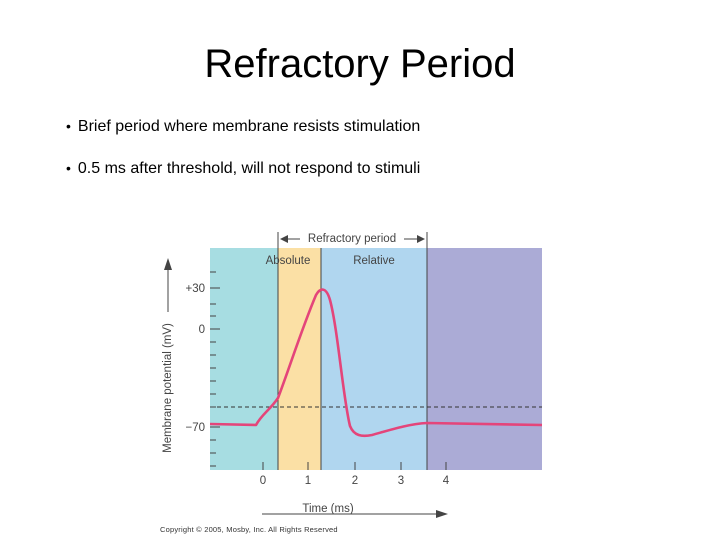  I want to click on y-tick-label: 0, so click(202, 330).